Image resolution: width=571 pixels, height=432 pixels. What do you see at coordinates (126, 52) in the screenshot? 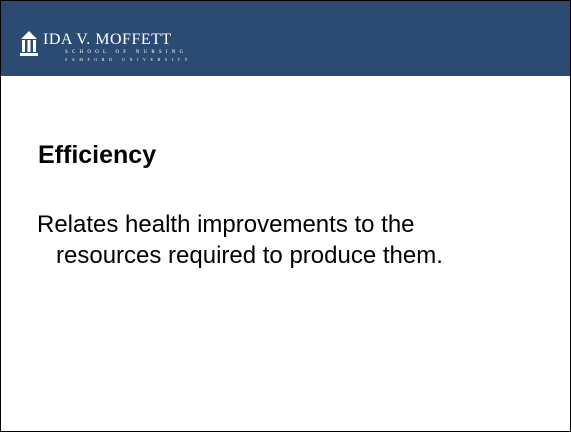
I see `logo-school: SCHOOL OF NURSING` at bounding box center [126, 52].